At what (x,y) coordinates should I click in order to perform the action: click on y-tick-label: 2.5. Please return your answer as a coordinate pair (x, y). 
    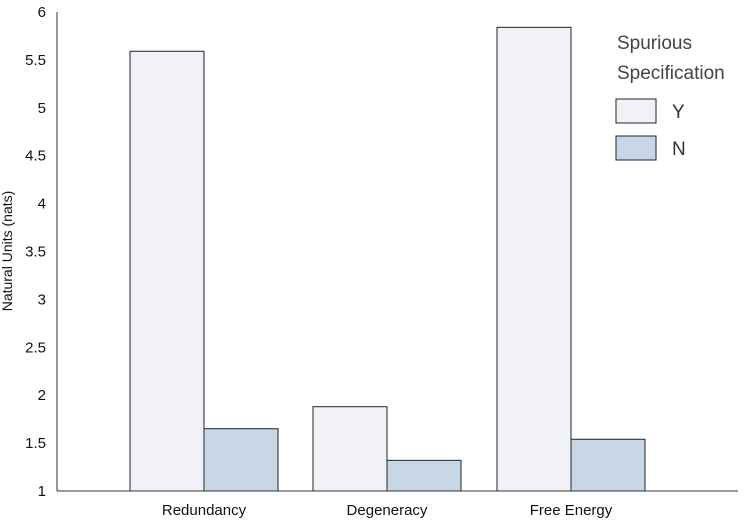
    Looking at the image, I should click on (35, 347).